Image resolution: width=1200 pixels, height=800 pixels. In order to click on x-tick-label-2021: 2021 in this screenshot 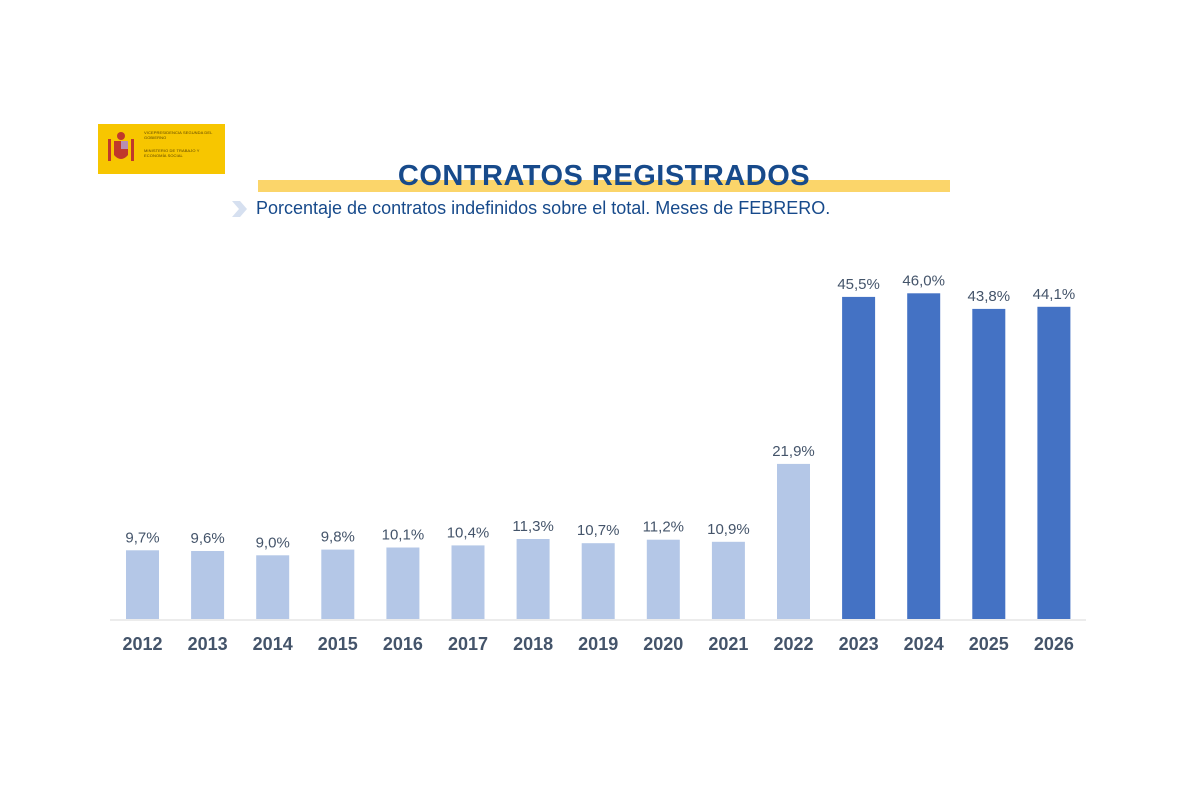, I will do `click(728, 644)`.